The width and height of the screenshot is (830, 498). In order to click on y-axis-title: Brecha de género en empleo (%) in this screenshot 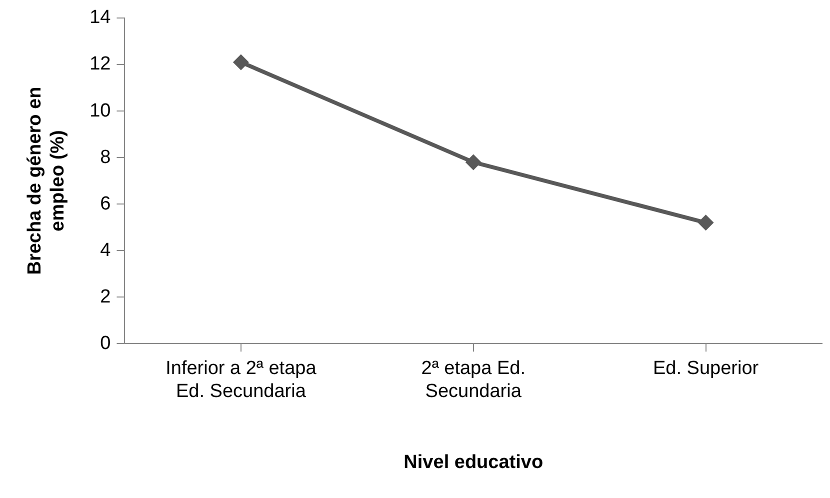, I will do `click(46, 180)`.